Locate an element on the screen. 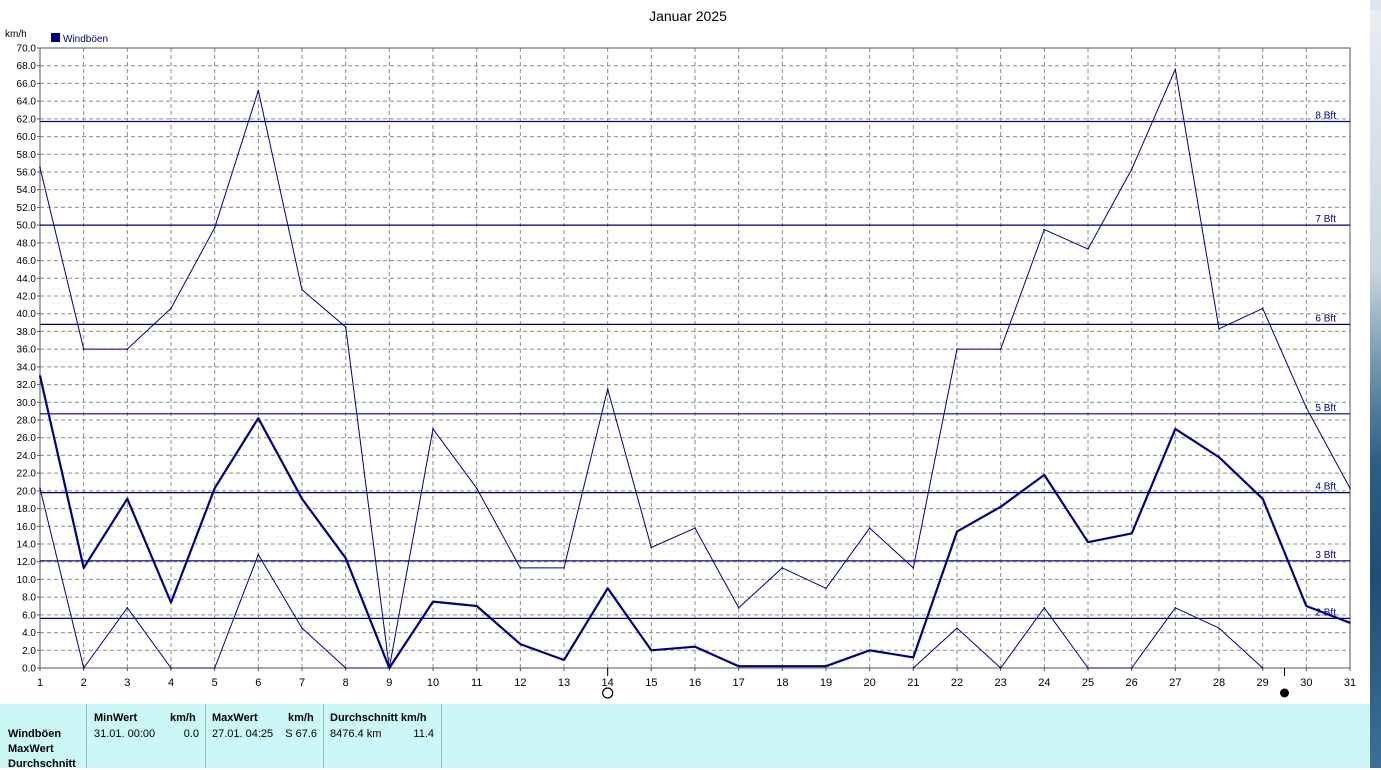 This screenshot has width=1381, height=770. x-tick-label: 9 is located at coordinates (389, 683).